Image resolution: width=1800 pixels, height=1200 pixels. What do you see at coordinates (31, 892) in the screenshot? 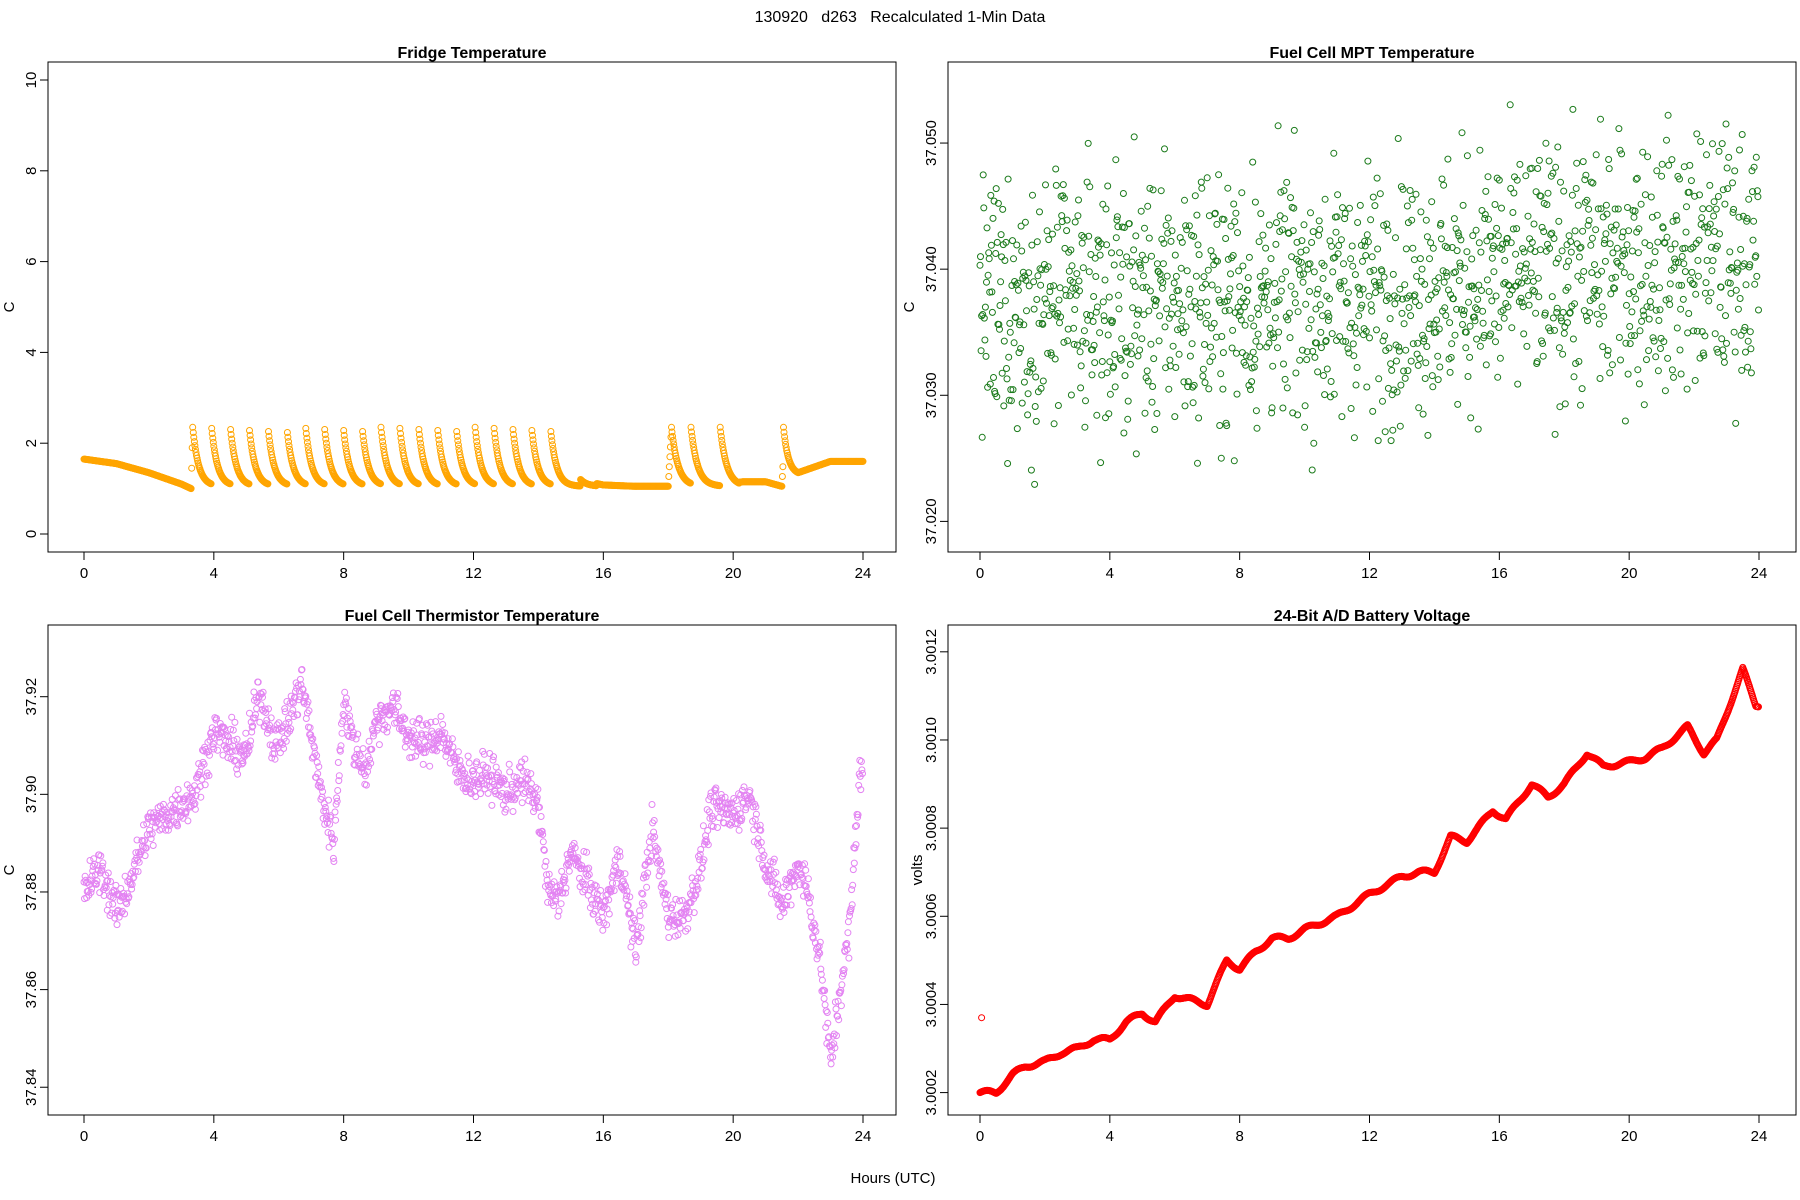
I see `y-tick-label: 37.88` at bounding box center [31, 892].